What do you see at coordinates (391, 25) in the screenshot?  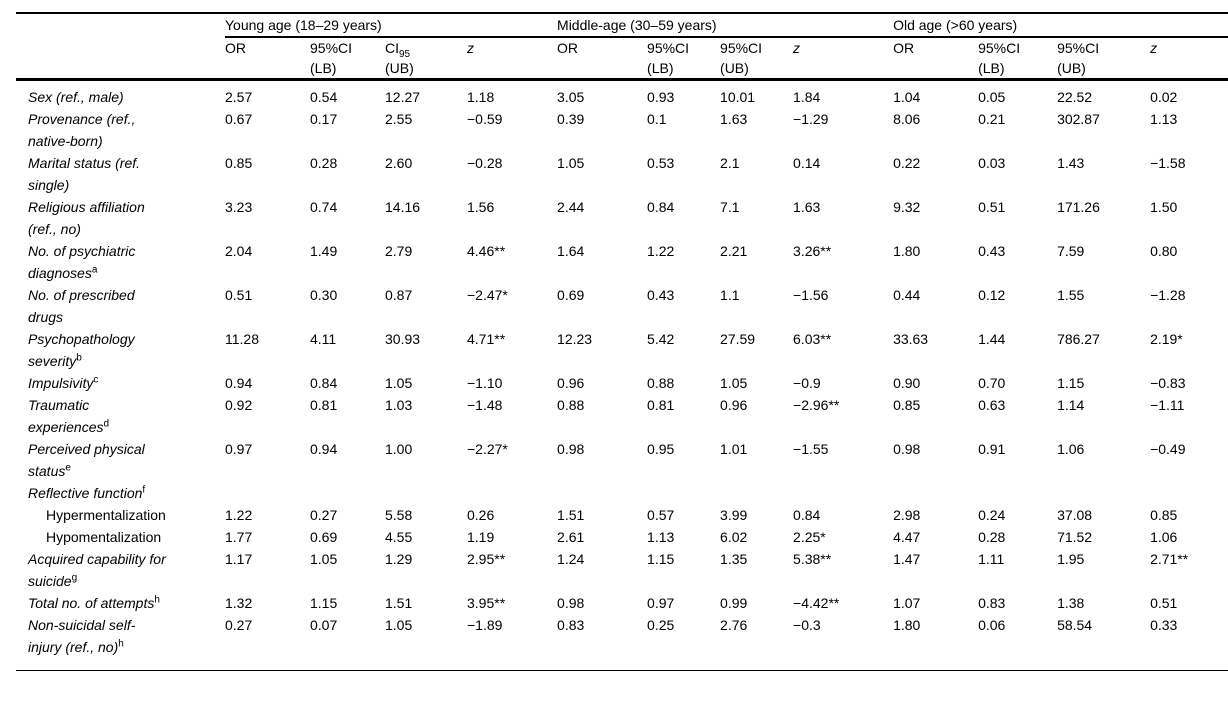 I see `group-header-young: Young age (18–29 years)` at bounding box center [391, 25].